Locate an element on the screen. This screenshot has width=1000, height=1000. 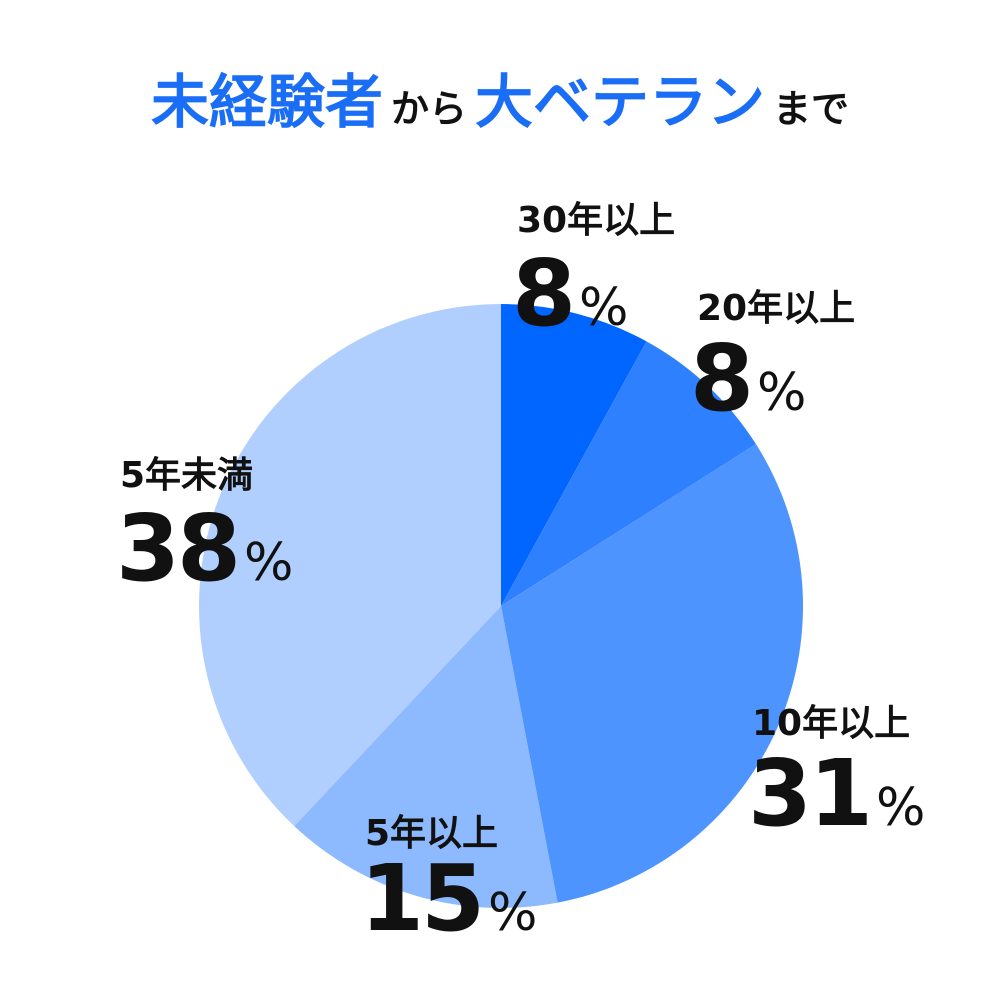
slice-value-label: 31% is located at coordinates (836, 793).